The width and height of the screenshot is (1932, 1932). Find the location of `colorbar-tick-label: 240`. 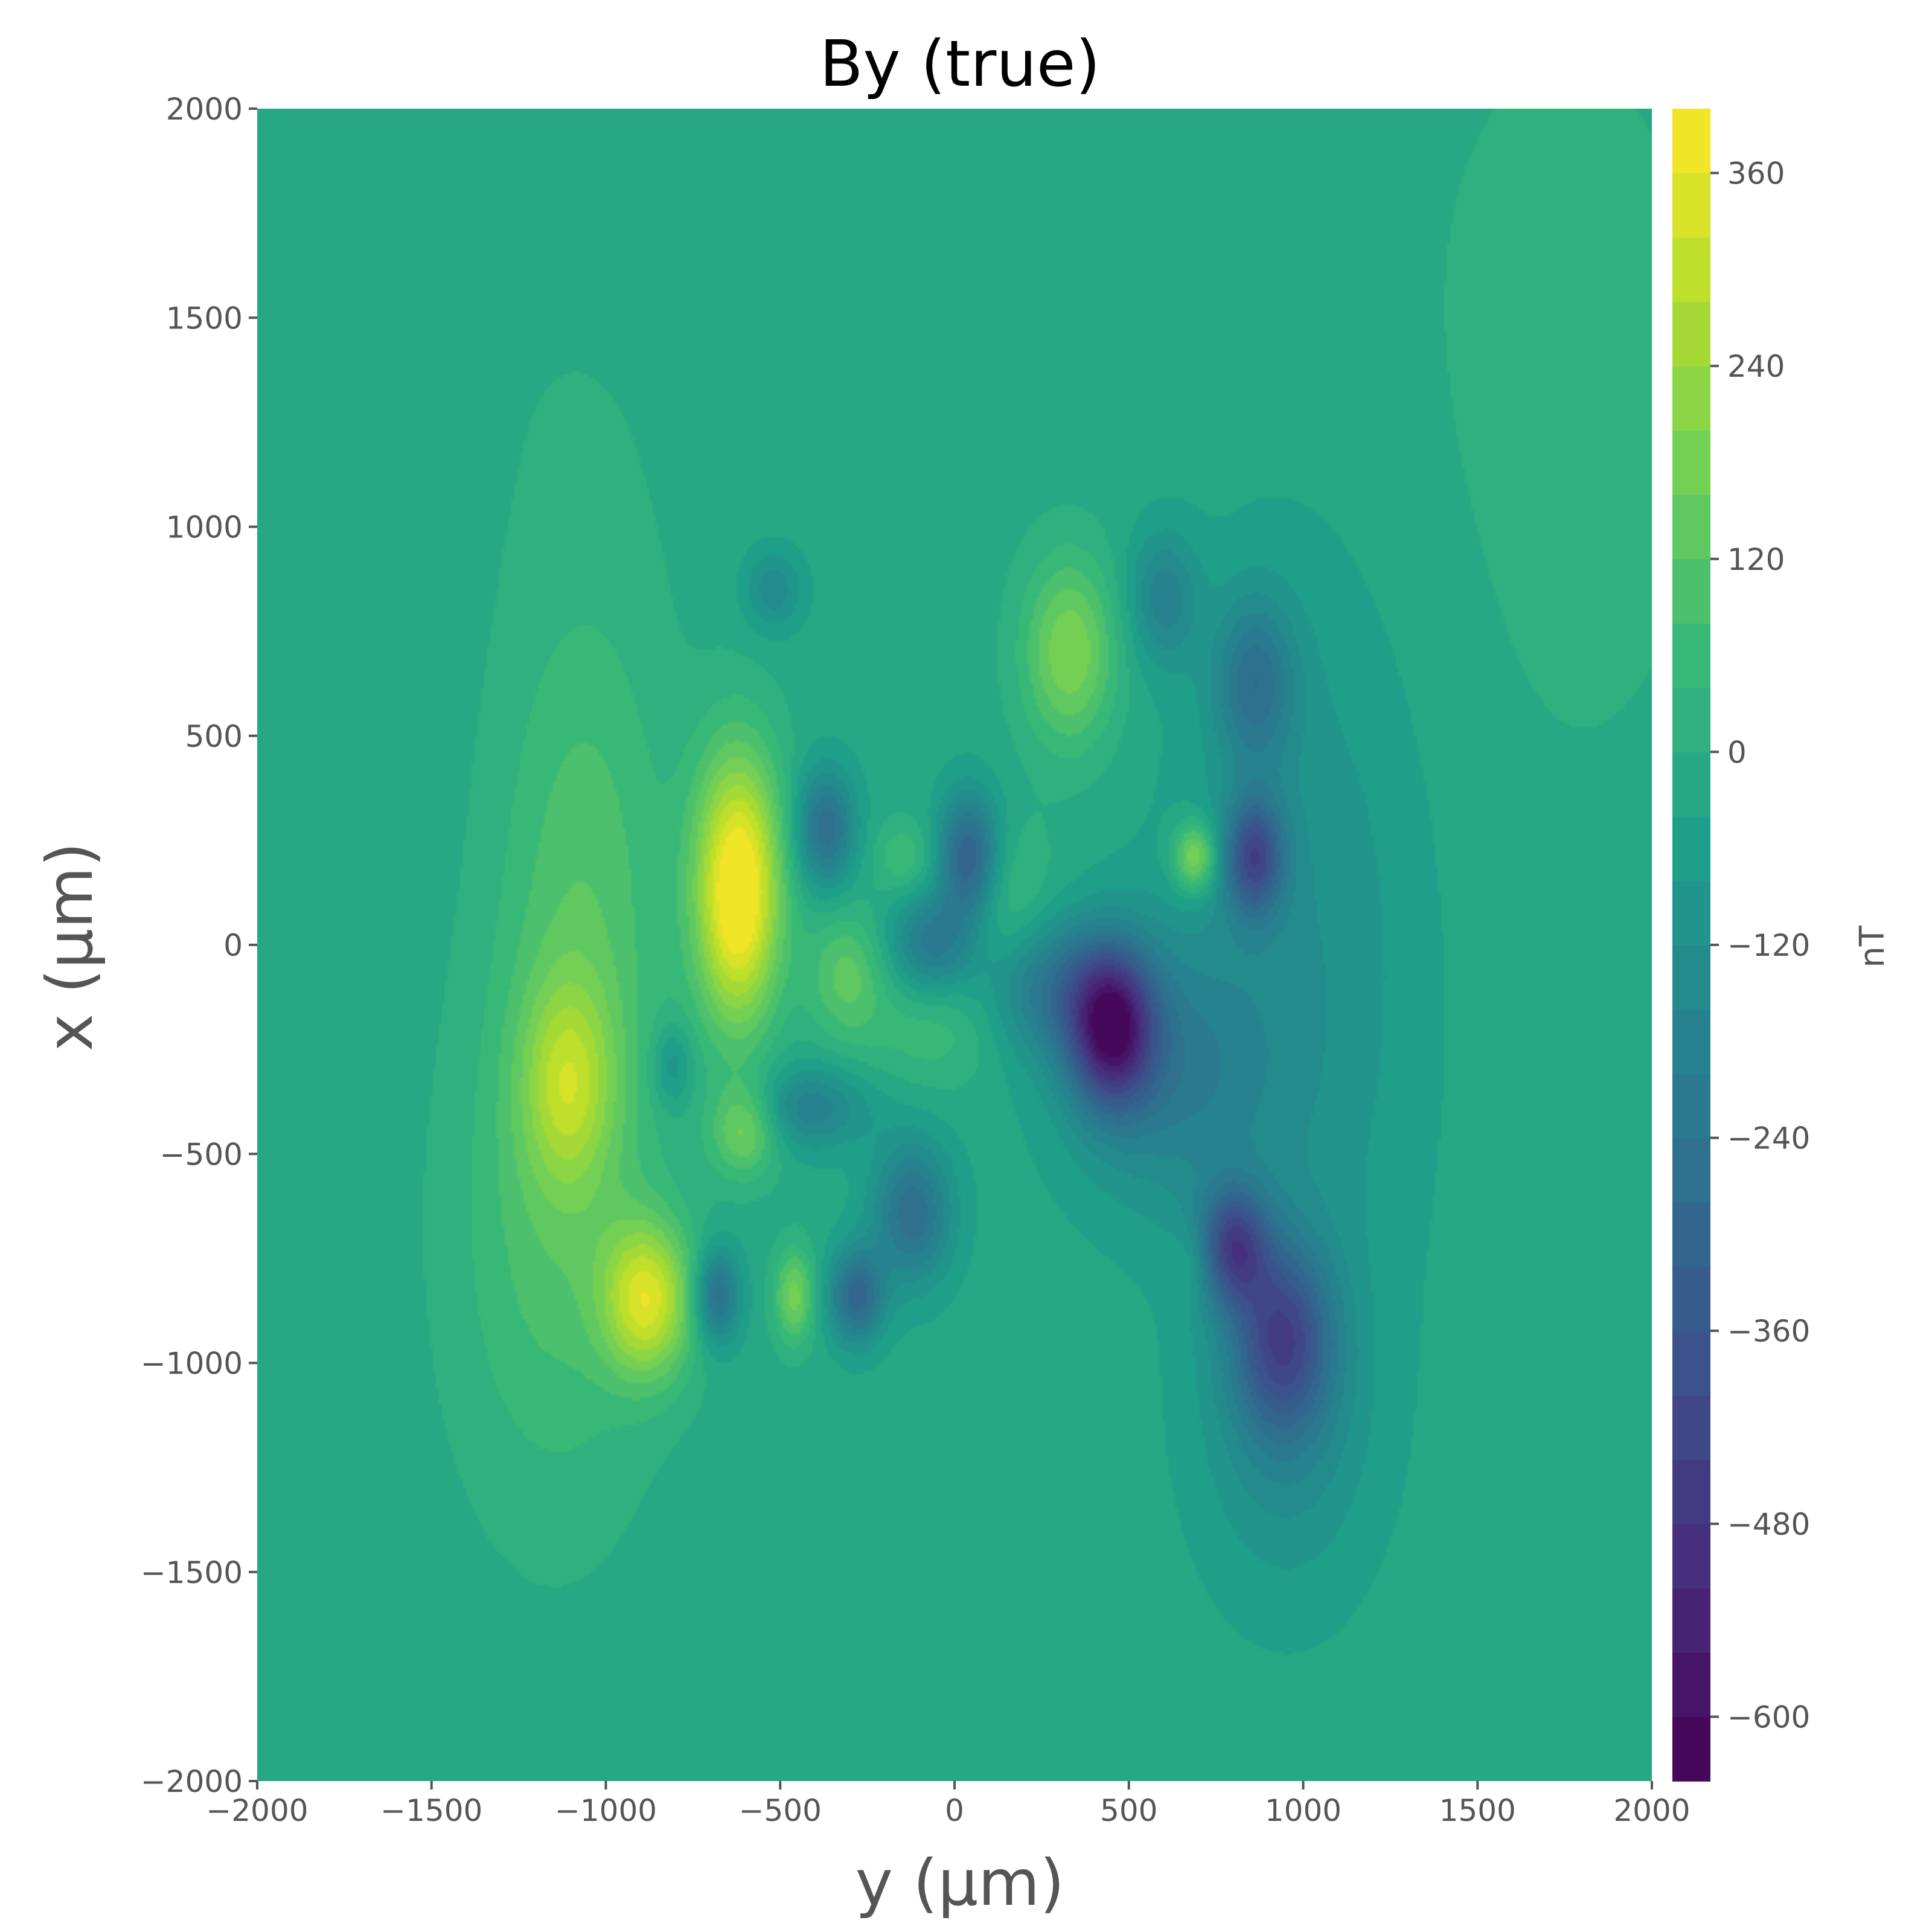

colorbar-tick-label: 240 is located at coordinates (1756, 366).